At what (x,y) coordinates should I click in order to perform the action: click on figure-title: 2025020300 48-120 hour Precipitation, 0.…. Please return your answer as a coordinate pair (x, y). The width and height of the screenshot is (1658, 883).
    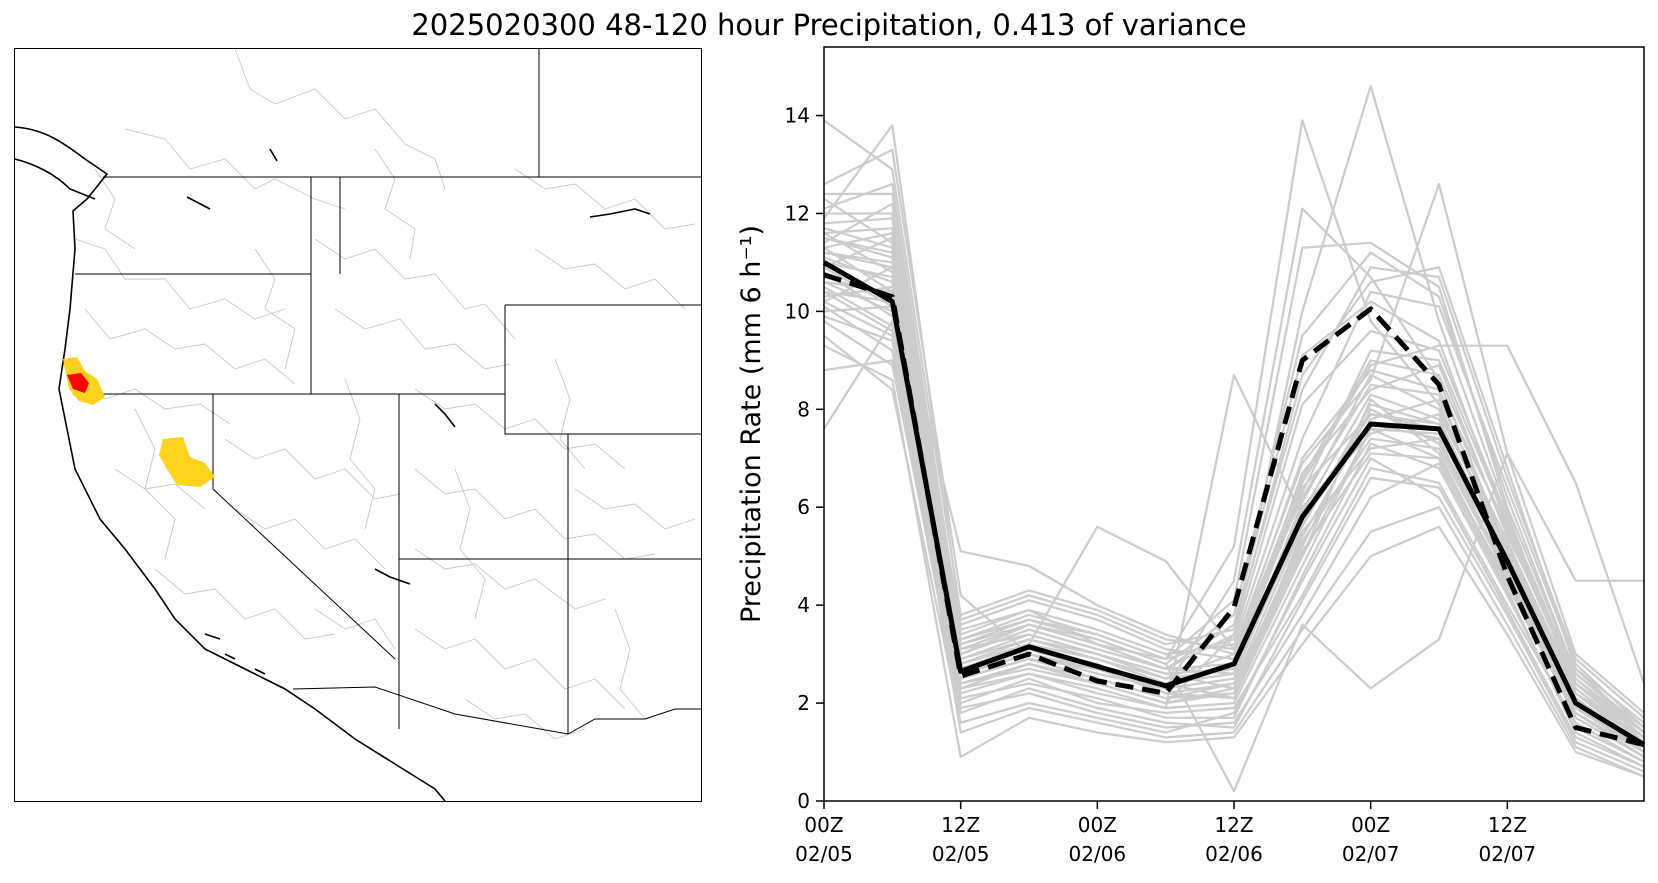
    Looking at the image, I should click on (829, 25).